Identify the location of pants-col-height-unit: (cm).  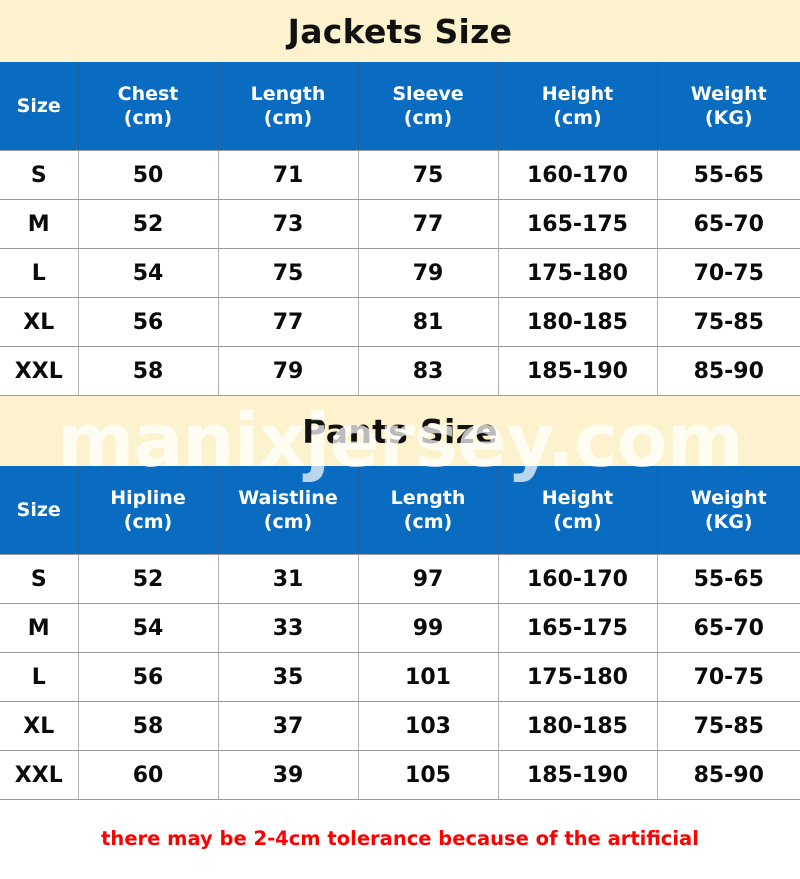
(577, 522).